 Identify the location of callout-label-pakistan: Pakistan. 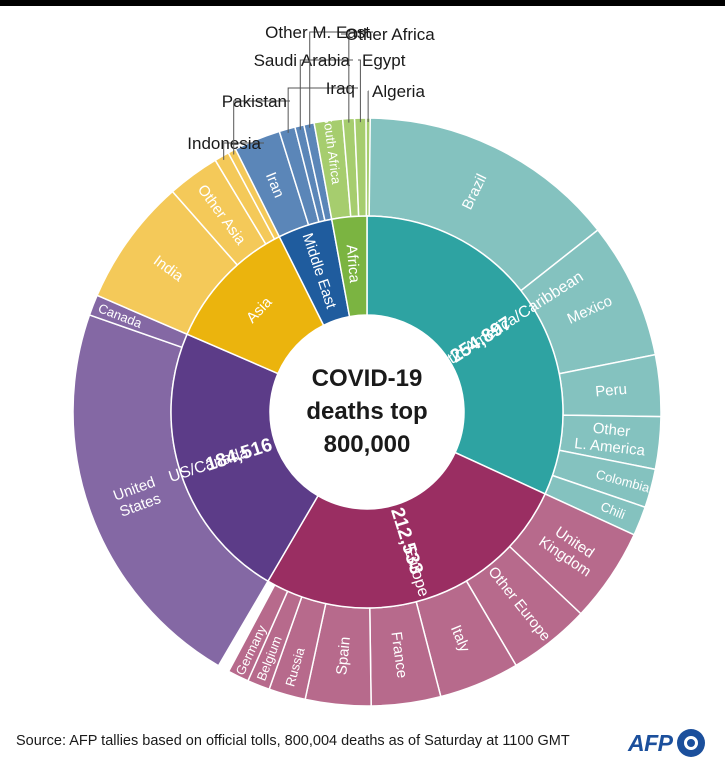
(254, 101).